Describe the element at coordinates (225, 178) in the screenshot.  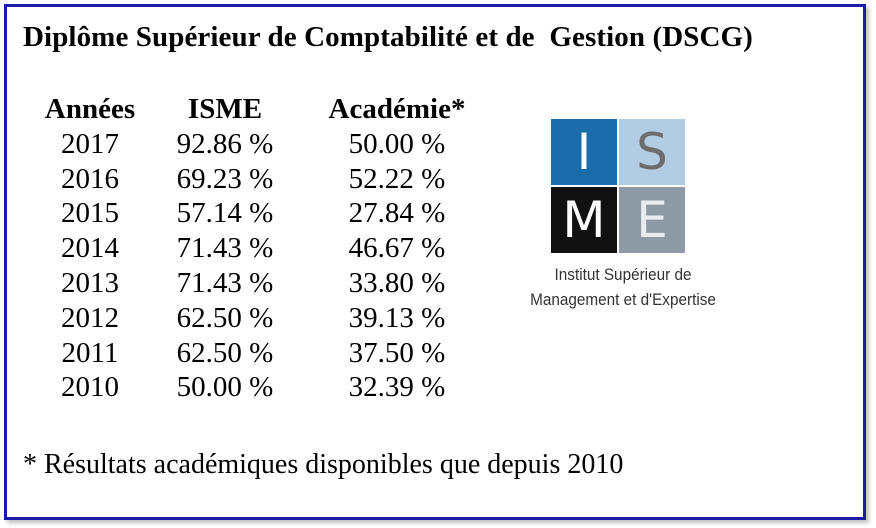
I see `isme-cell: 69.23 %` at that location.